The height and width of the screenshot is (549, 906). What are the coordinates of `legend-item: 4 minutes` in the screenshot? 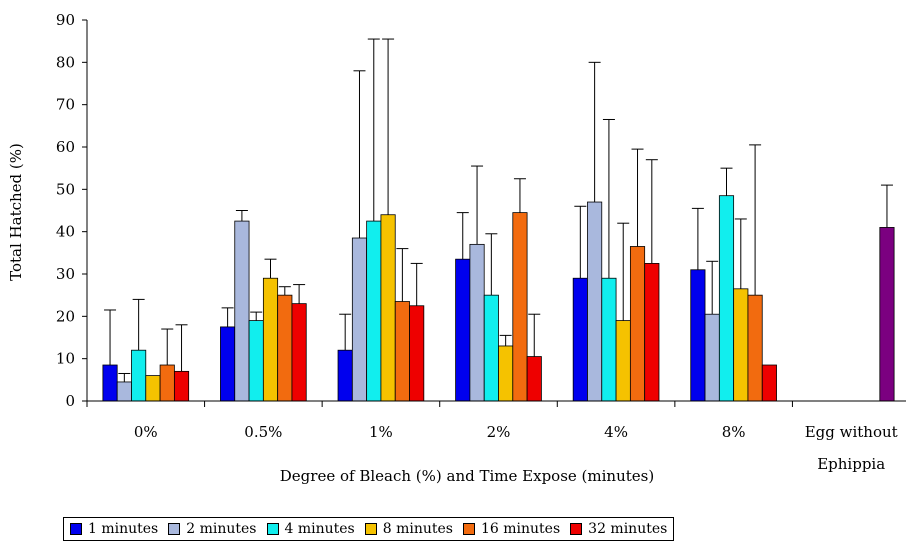 It's located at (310, 529).